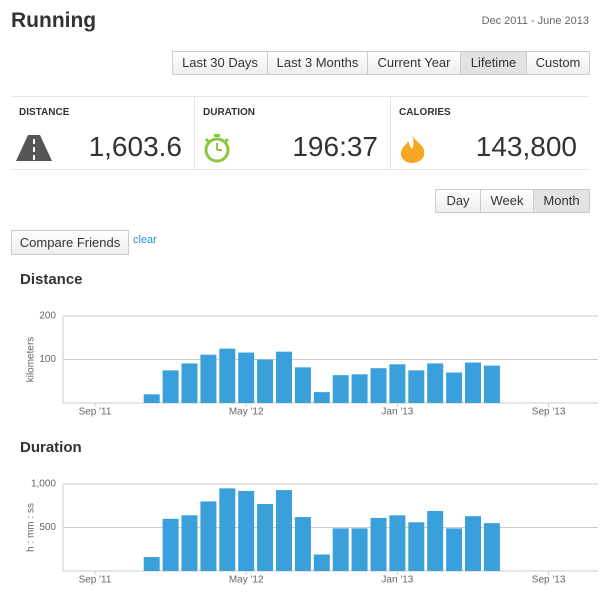  Describe the element at coordinates (44, 112) in the screenshot. I see `stat-label: DISTANCE` at that location.